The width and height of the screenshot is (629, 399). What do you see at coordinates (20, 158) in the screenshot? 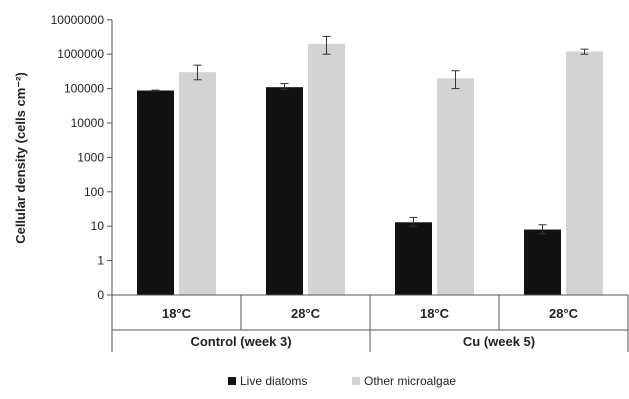
I see `y-axis-label: Cellular density (cells cm⁻²)` at bounding box center [20, 158].